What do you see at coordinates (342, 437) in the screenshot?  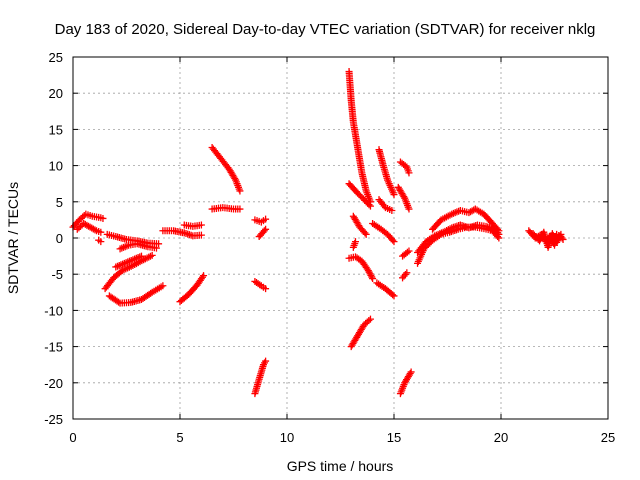 I see `x-tick-labels: 0 5 10 15 20 25` at bounding box center [342, 437].